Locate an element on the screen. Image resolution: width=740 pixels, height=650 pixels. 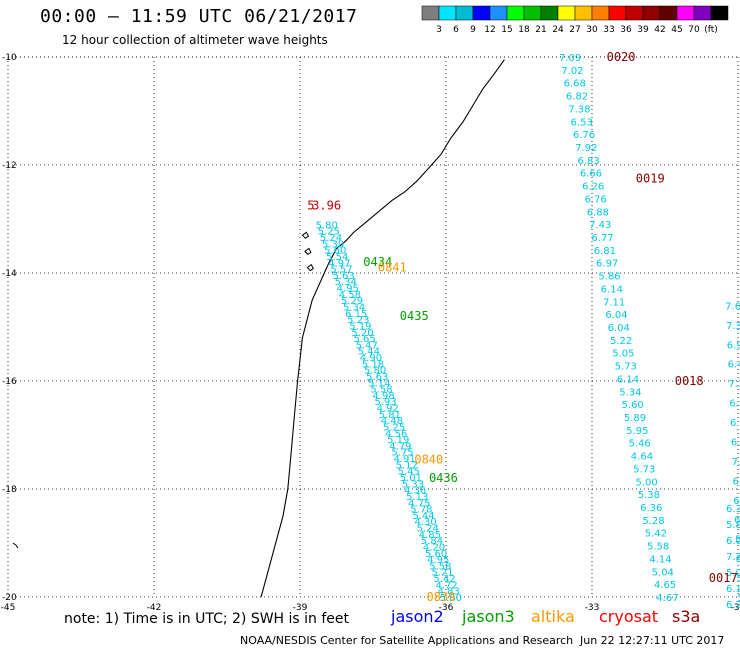
x-tick-label: -42 is located at coordinates (154, 608).